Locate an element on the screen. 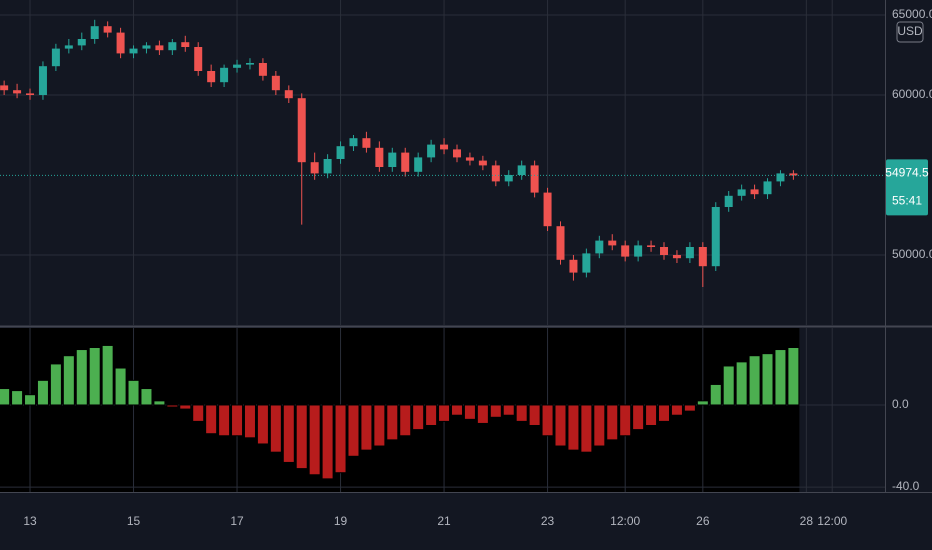 This screenshot has width=932, height=550. x-tick-label: 17 is located at coordinates (237, 521).